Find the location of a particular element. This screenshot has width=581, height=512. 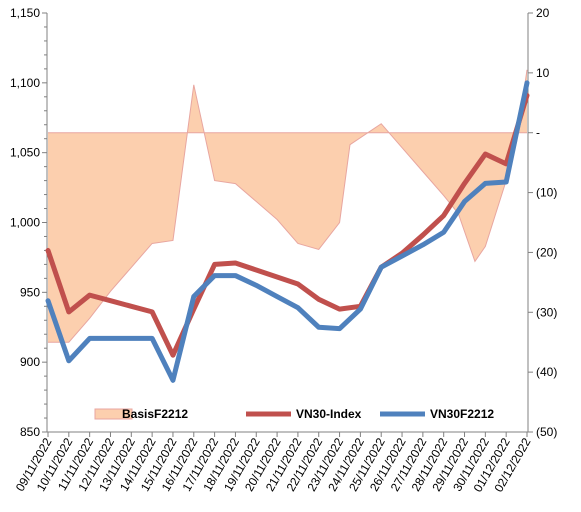

right-tick-label: 10 is located at coordinates (543, 73).